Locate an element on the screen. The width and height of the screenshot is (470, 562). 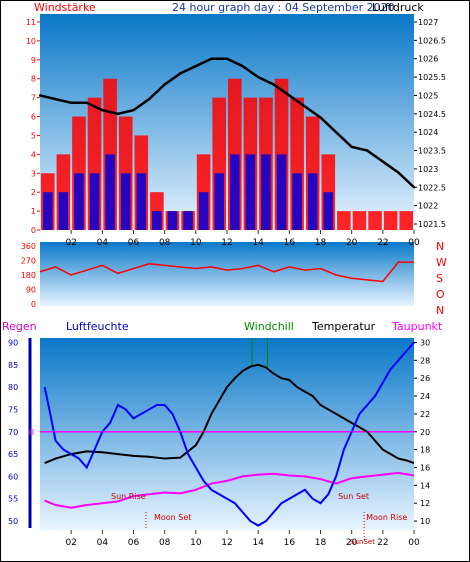
pressure-y-tick-label: 1021.5 is located at coordinates (432, 224).